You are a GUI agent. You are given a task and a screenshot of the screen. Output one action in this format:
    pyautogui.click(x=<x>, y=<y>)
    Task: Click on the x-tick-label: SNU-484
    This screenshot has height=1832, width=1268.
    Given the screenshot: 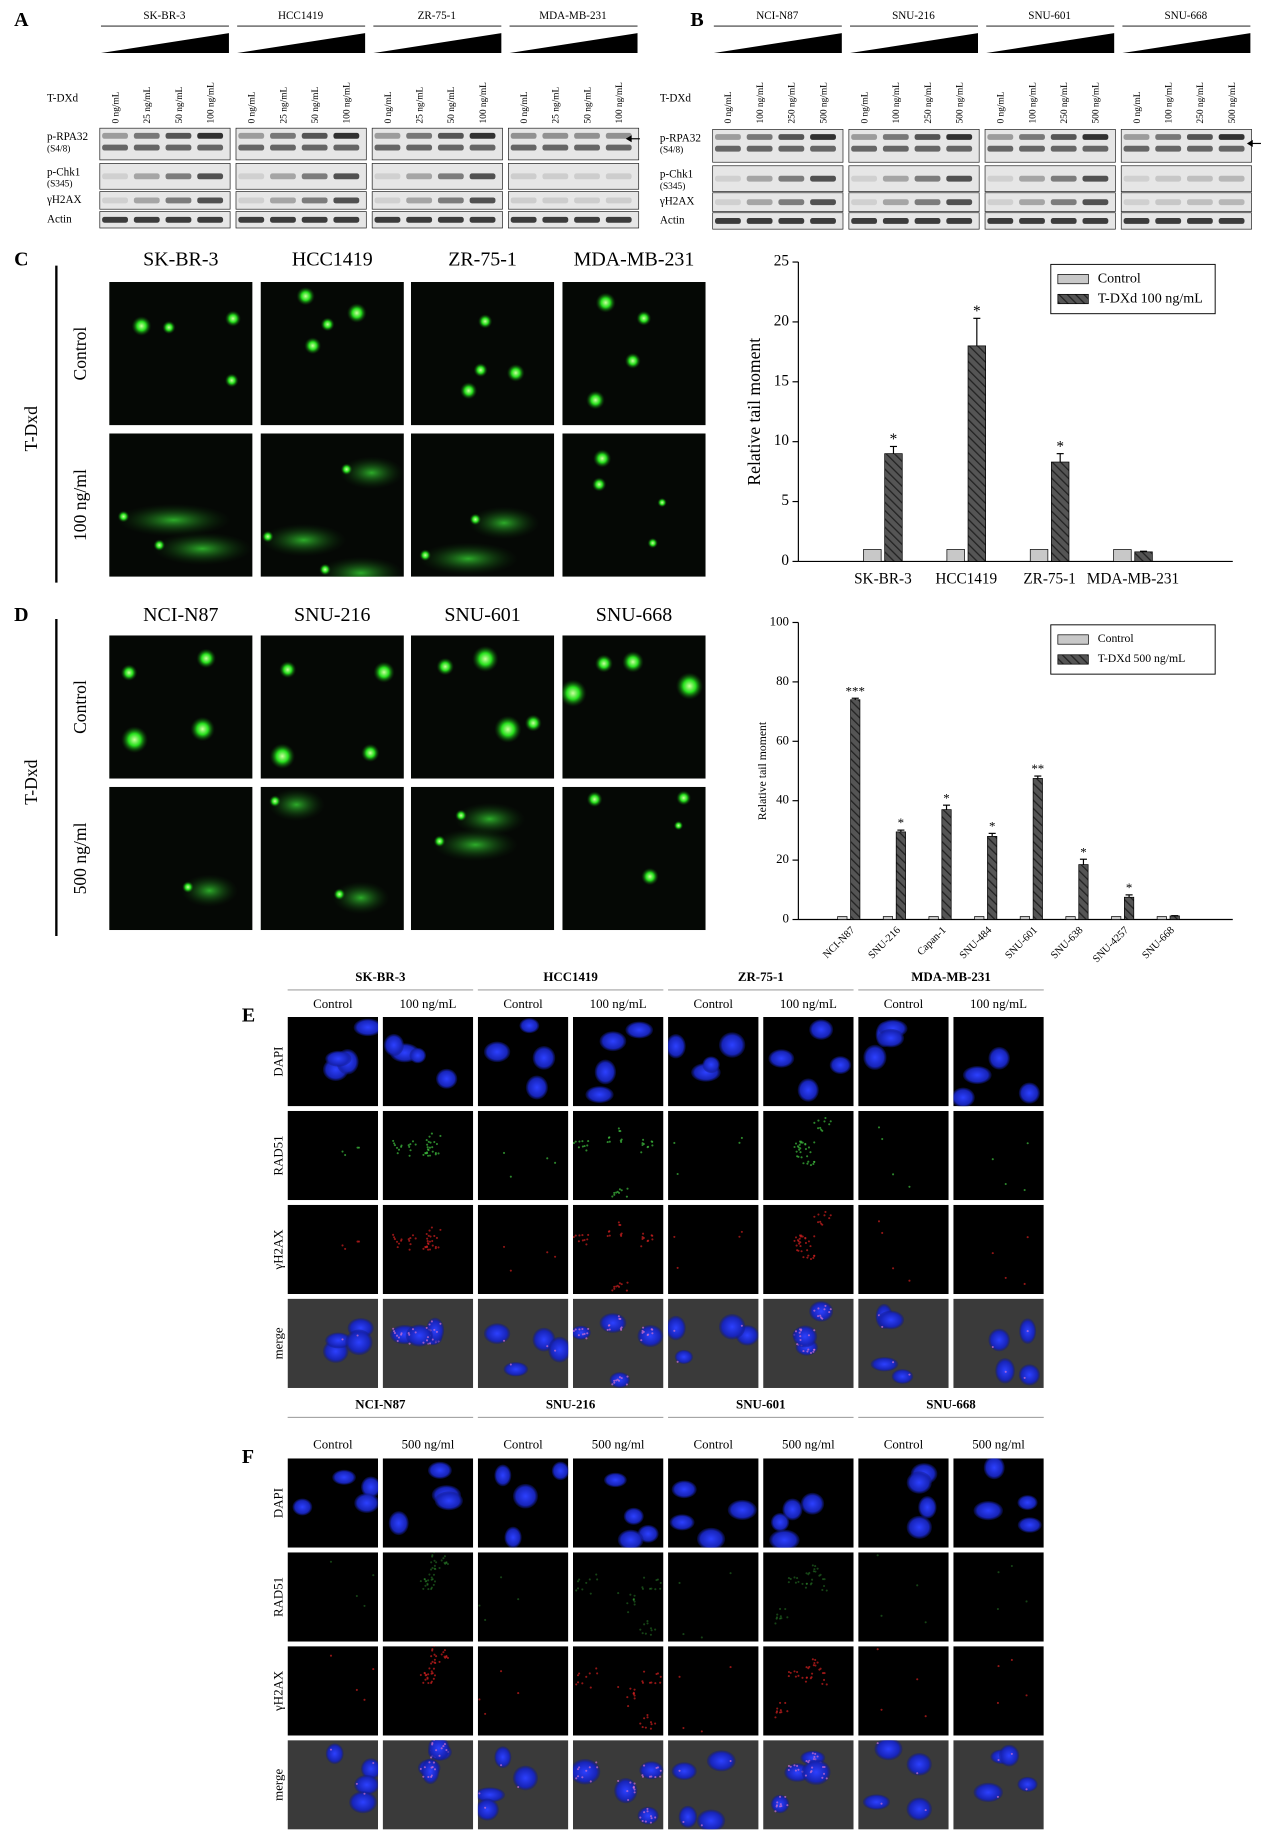 What is the action you would take?
    pyautogui.click(x=976, y=942)
    